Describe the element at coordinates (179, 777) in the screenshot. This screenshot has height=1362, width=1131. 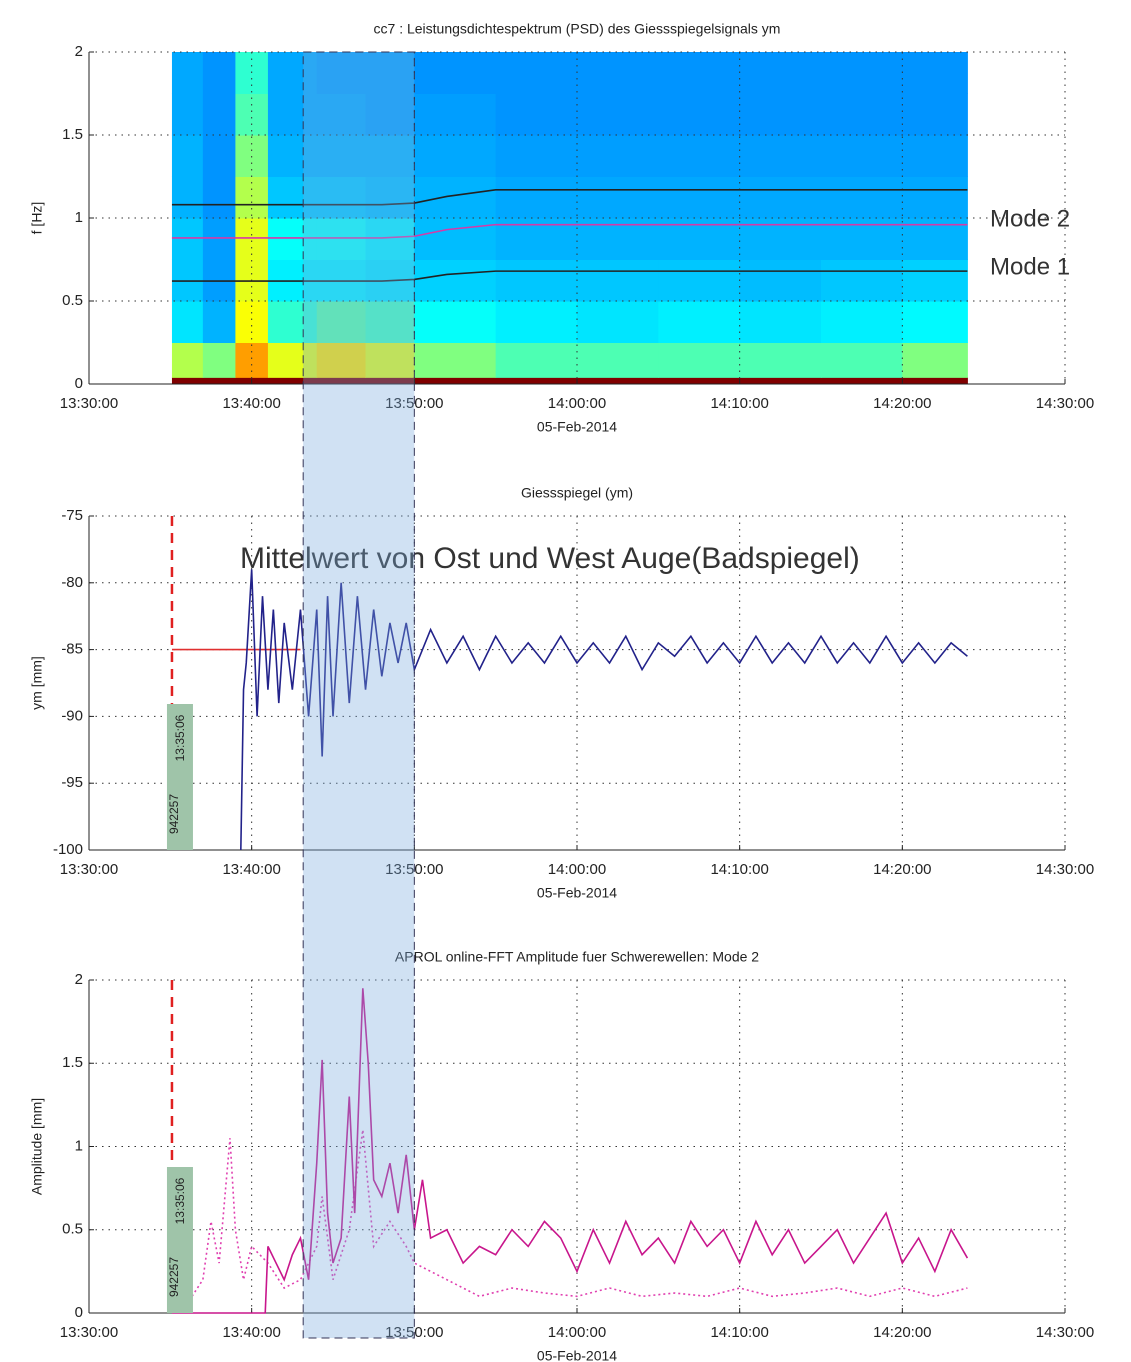
I see `marker-box` at that location.